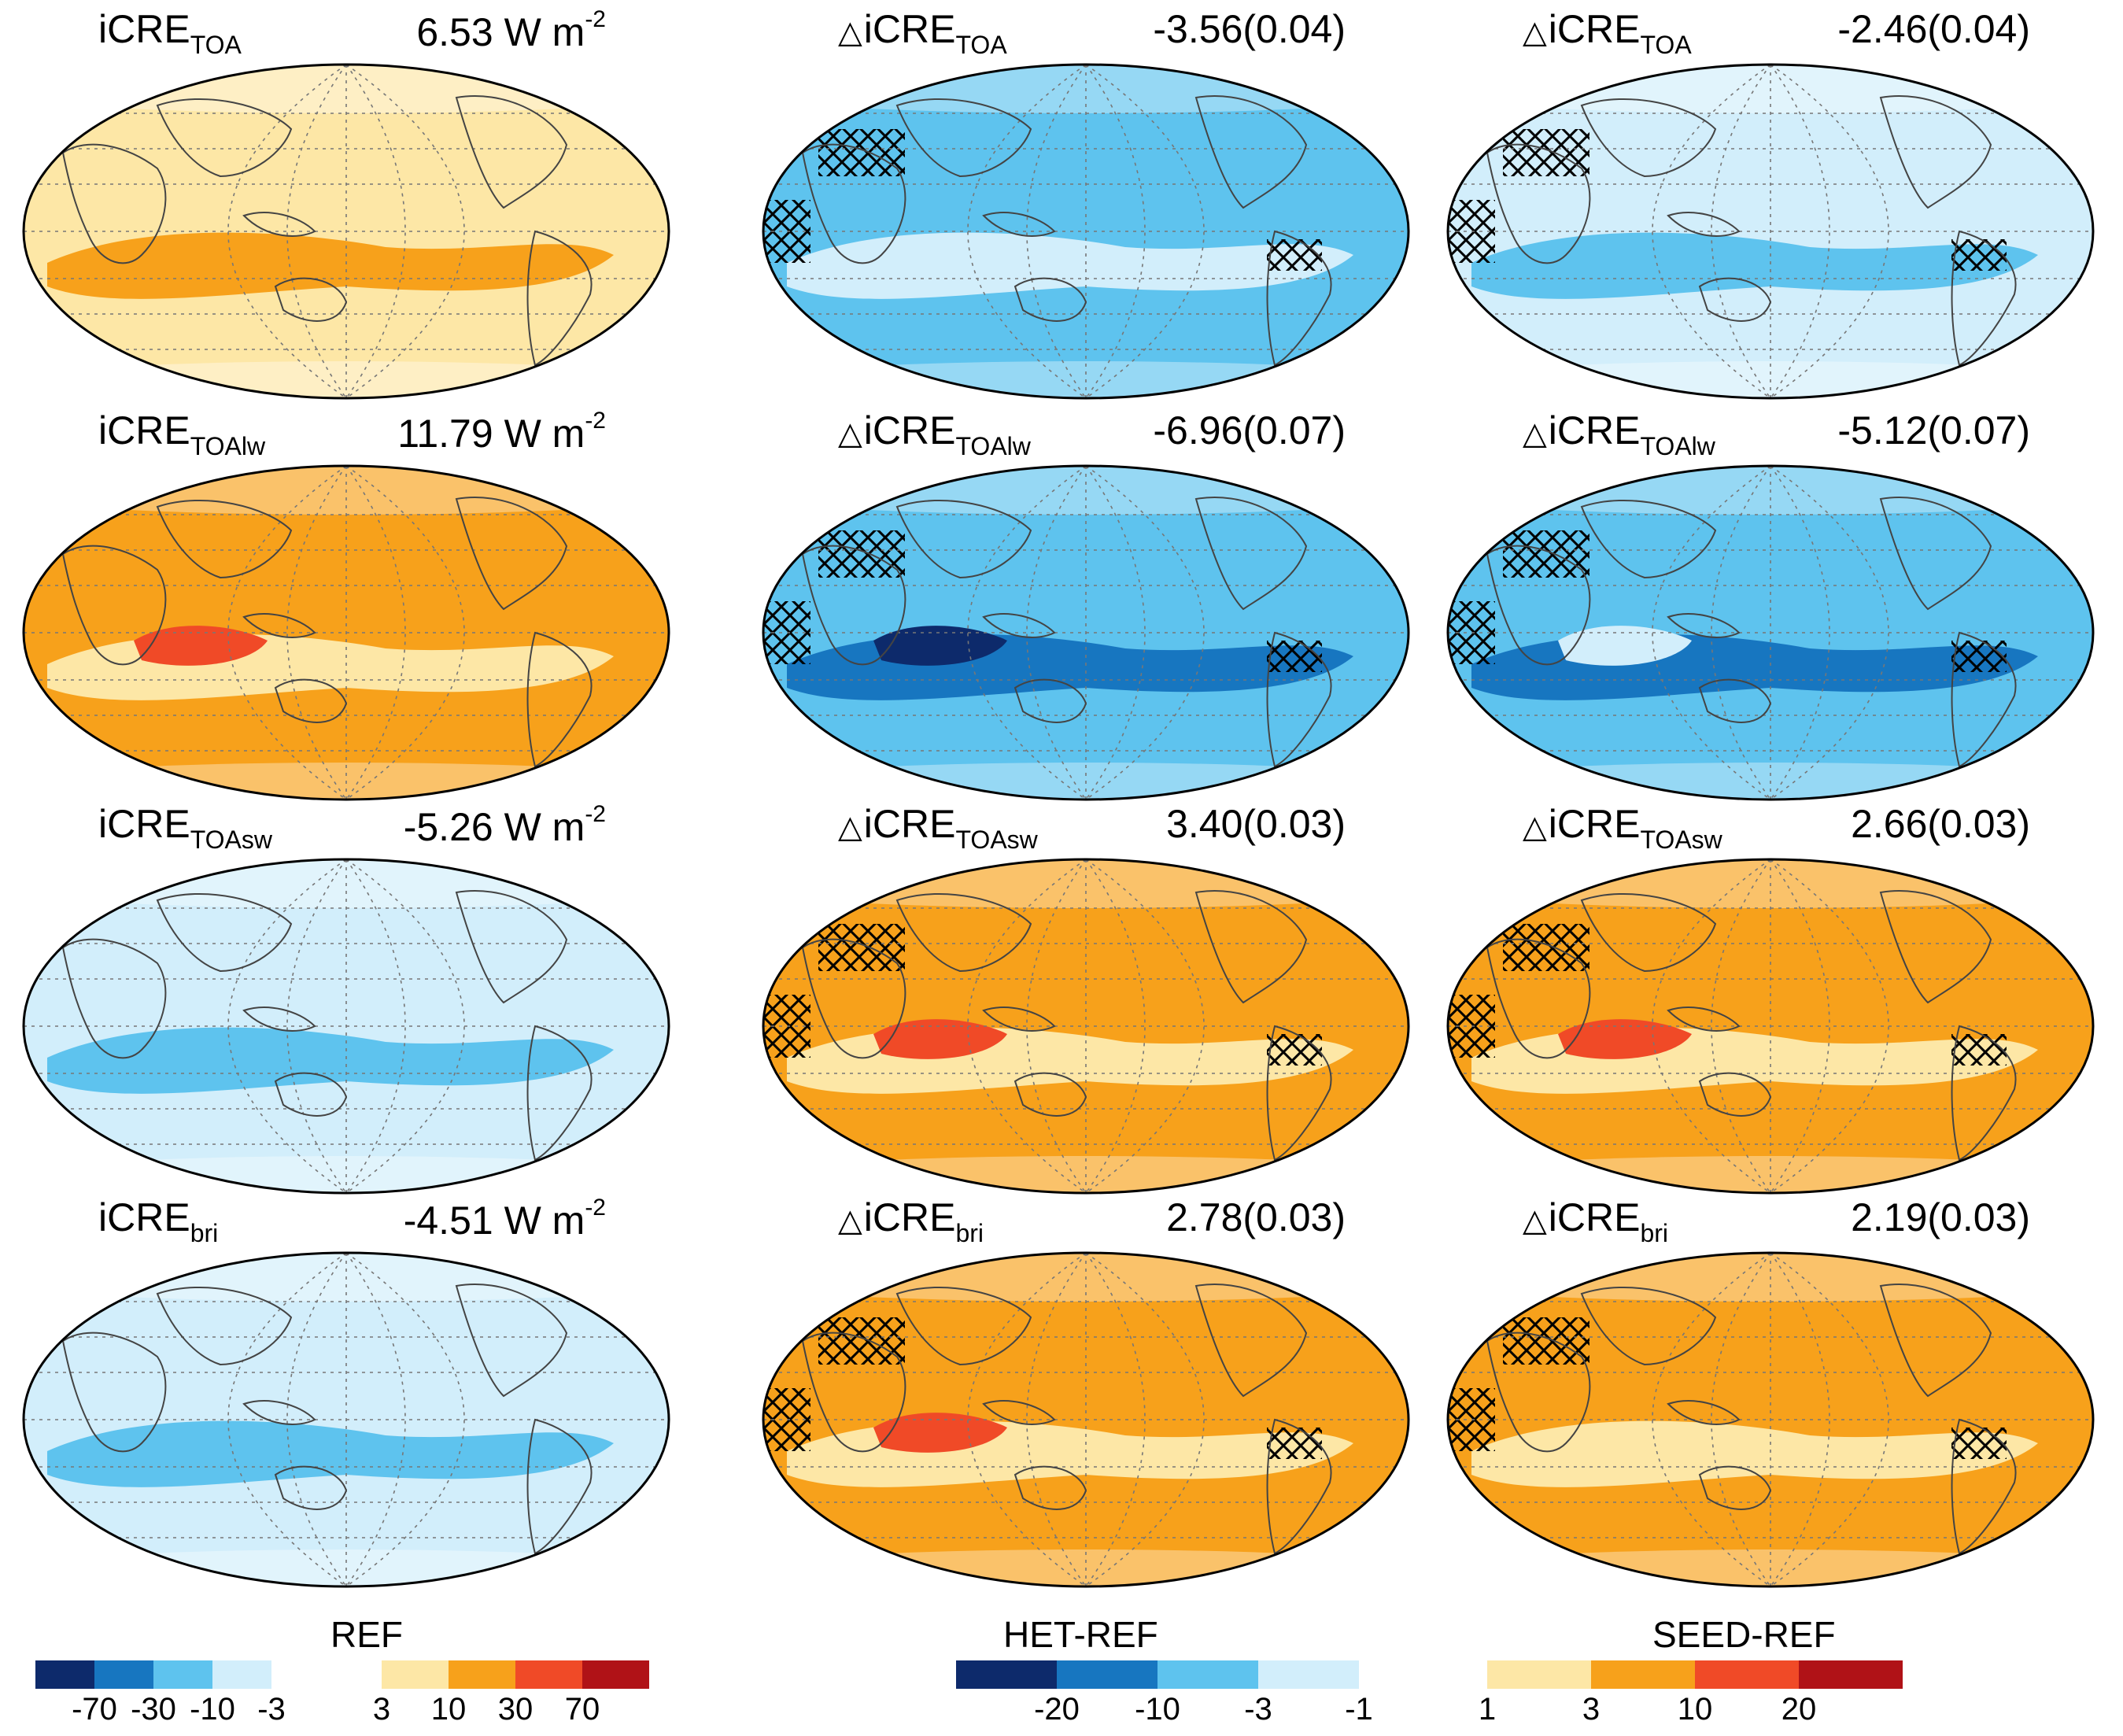 The height and width of the screenshot is (1736, 2123). I want to click on panel-value: 6.53 W m-2, so click(511, 31).